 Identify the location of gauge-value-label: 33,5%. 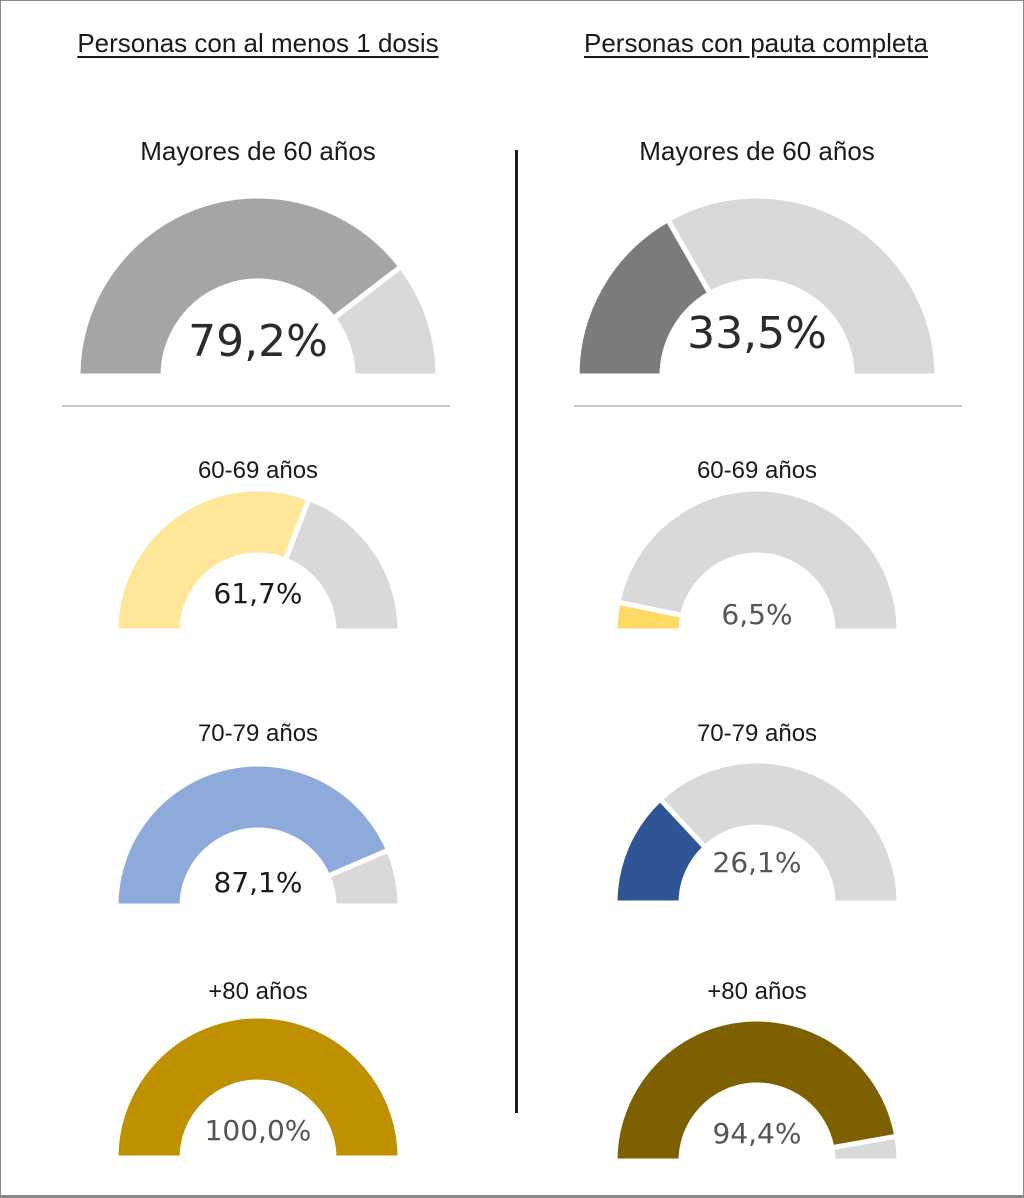
(757, 333).